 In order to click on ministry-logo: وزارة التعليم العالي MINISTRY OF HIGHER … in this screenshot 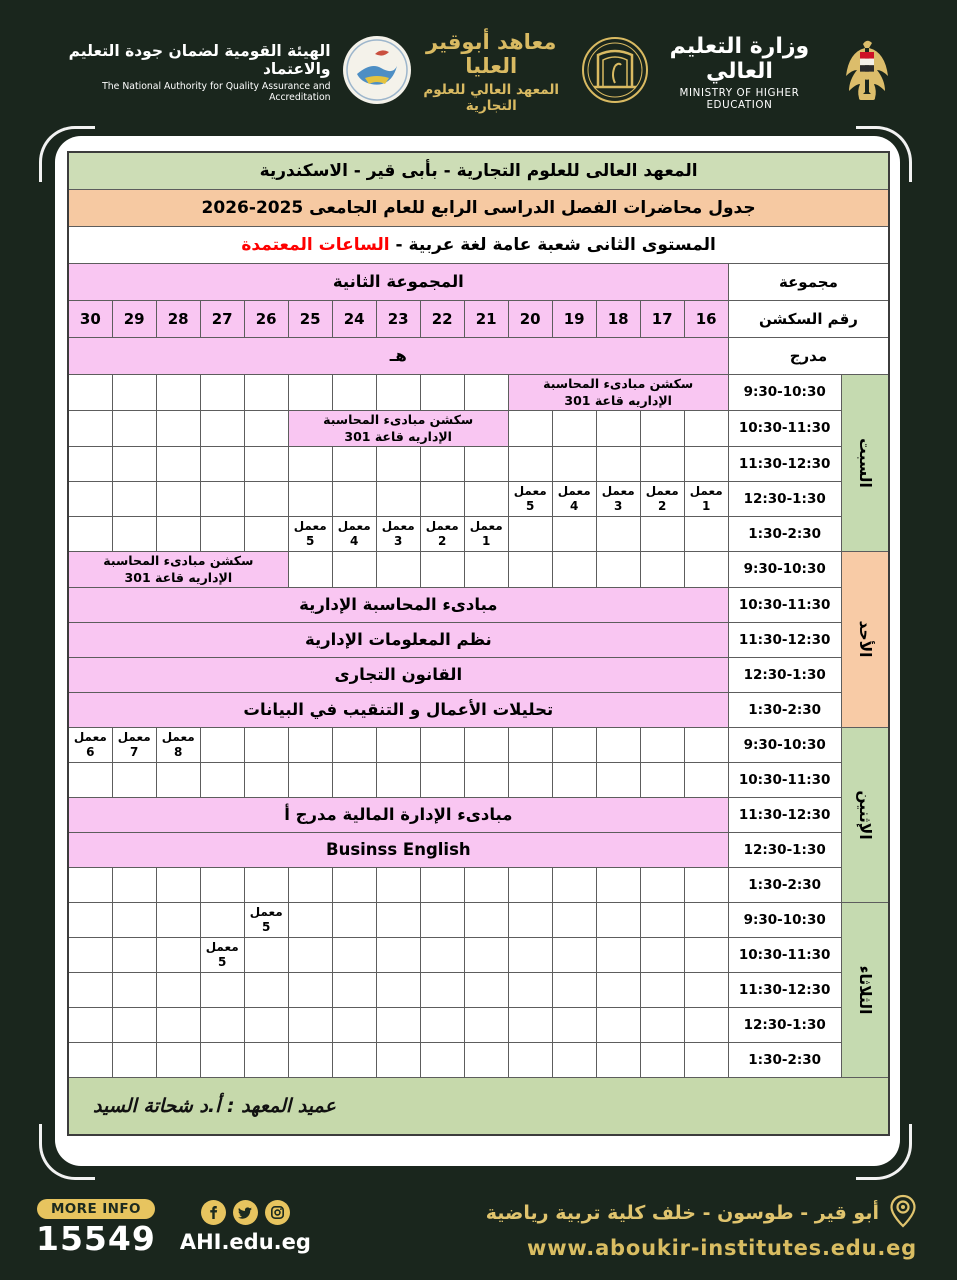, I will do `click(772, 72)`.